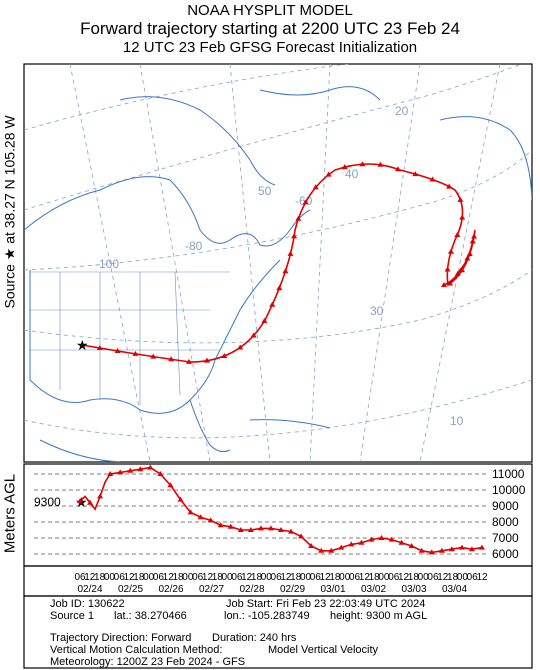 This screenshot has height=670, width=540. Describe the element at coordinates (267, 616) in the screenshot. I see `source-lon: lon.: -105.283749` at that location.